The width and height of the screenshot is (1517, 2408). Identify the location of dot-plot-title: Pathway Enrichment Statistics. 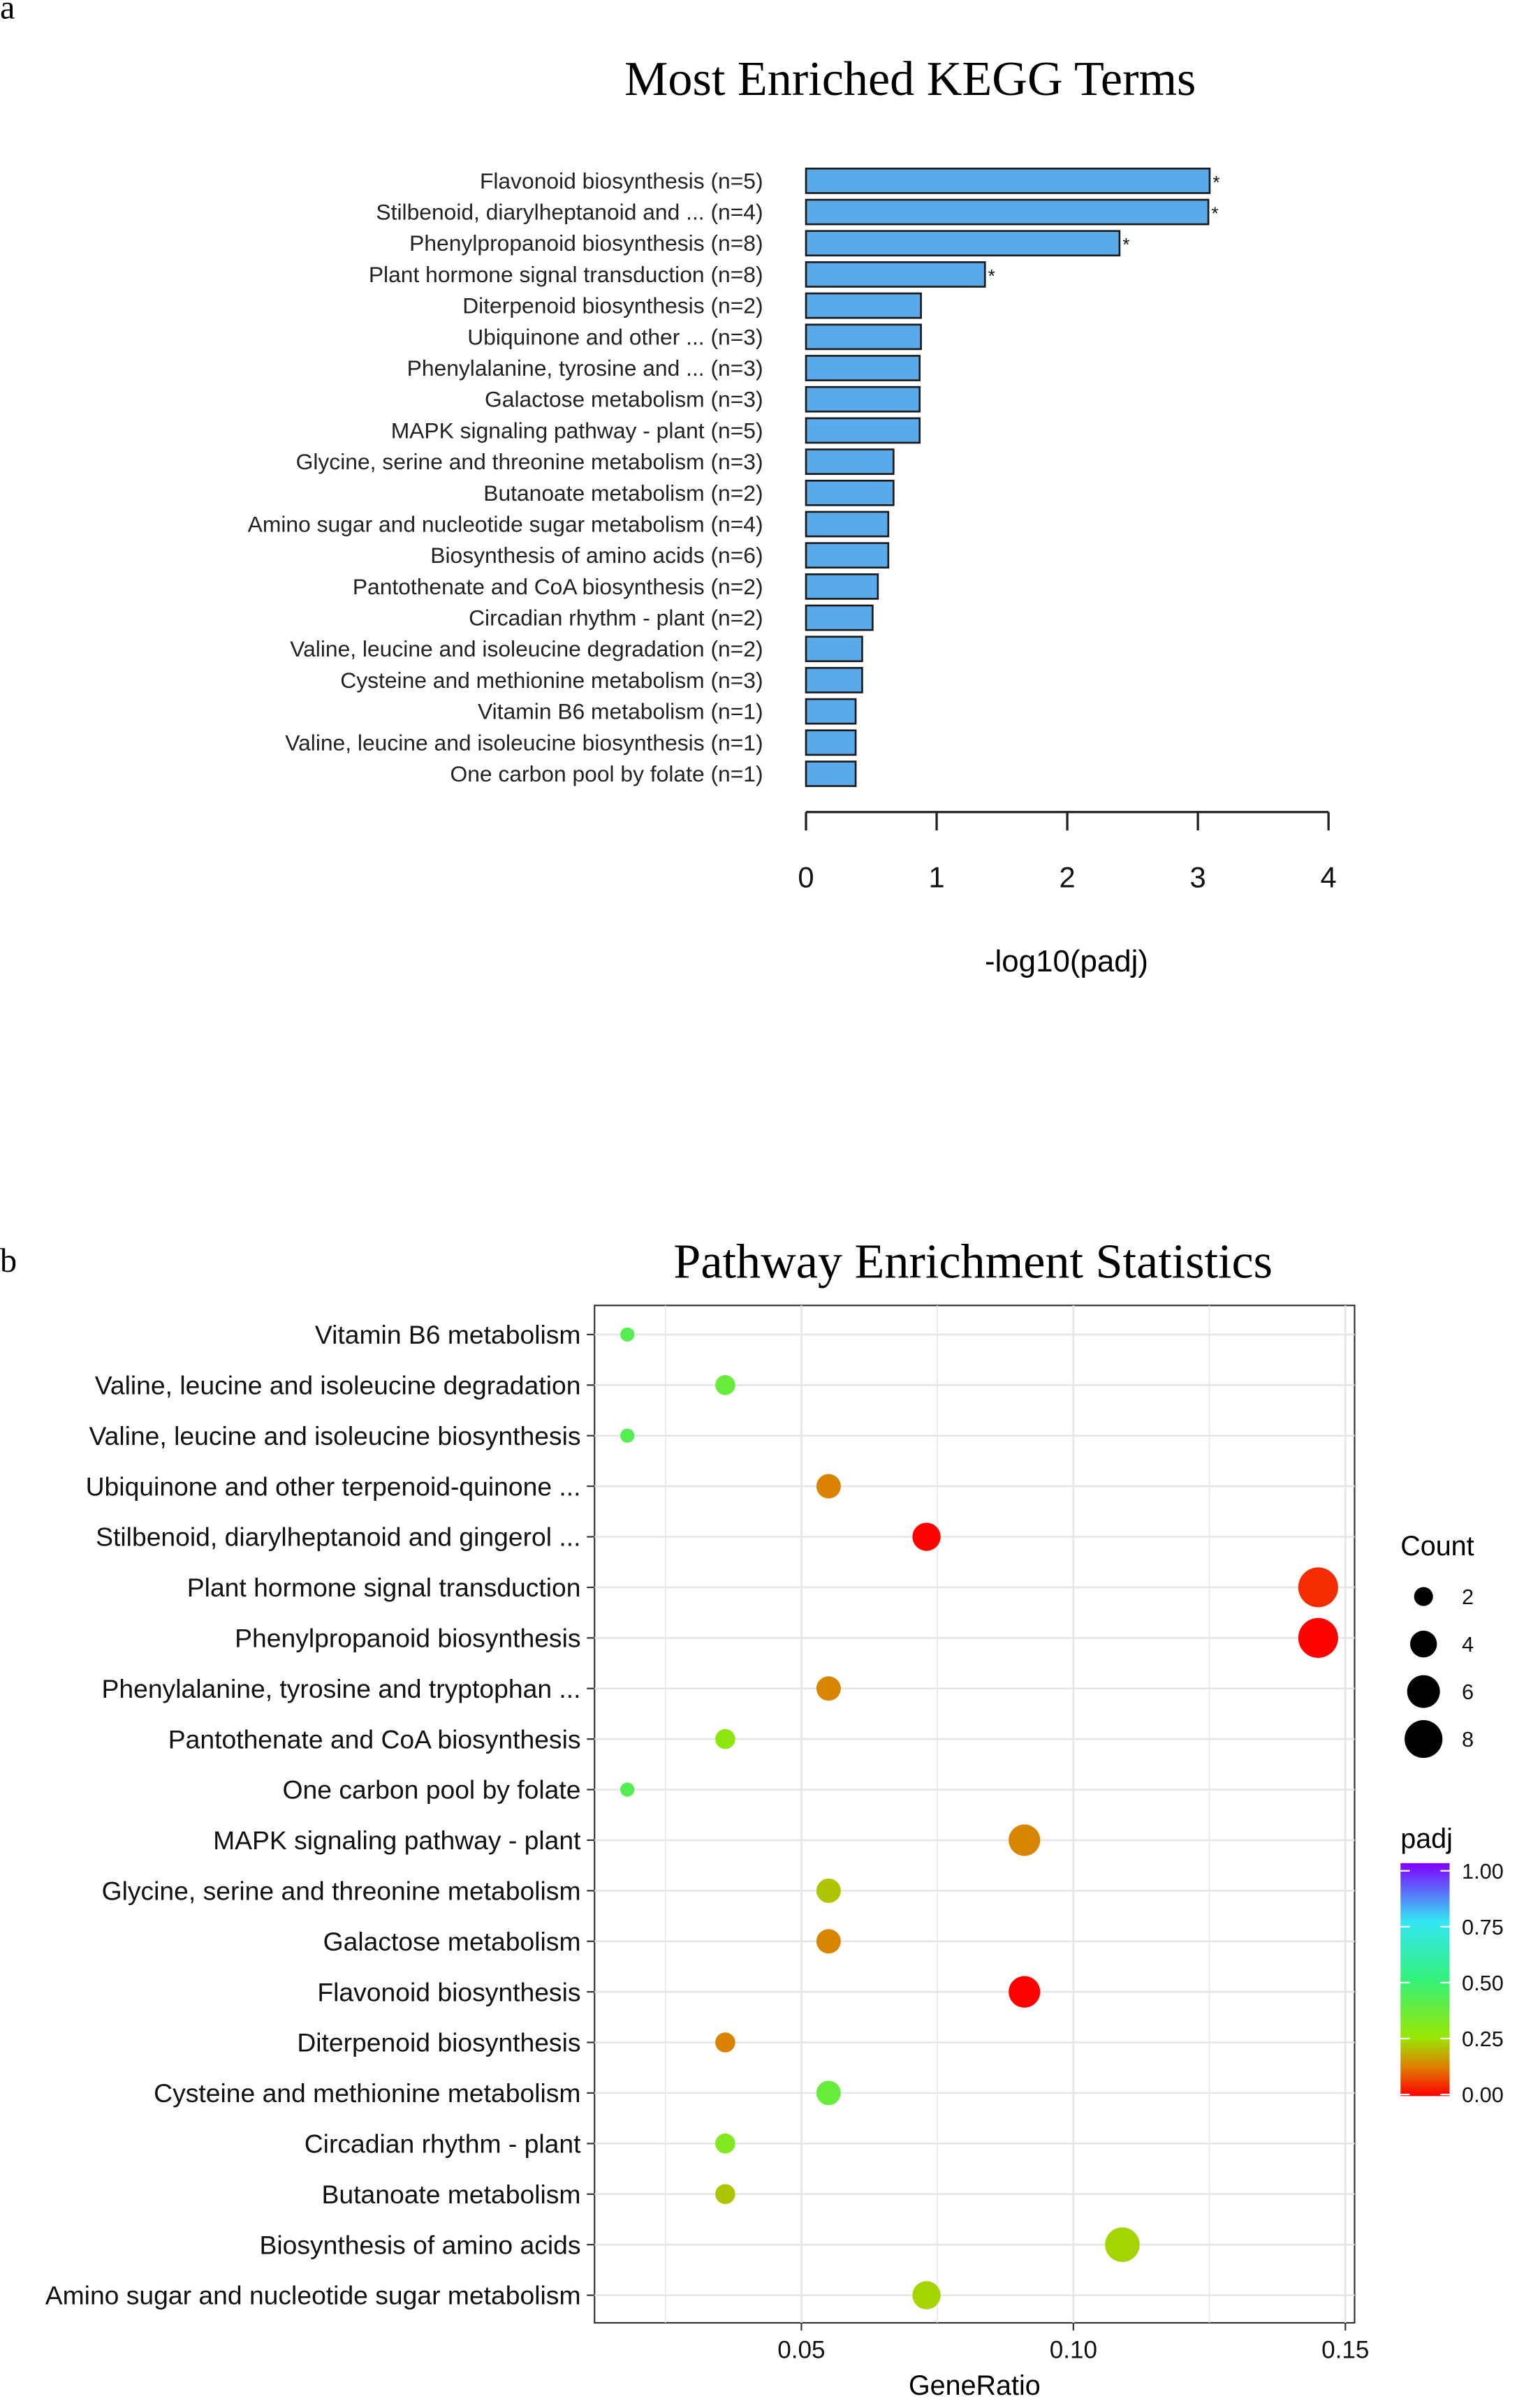
(973, 1262).